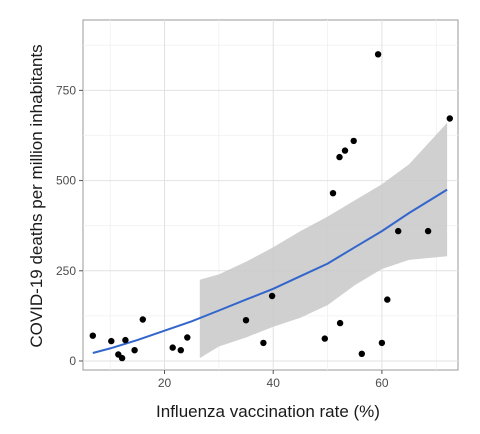 The width and height of the screenshot is (480, 434). Describe the element at coordinates (274, 383) in the screenshot. I see `x-tick-label: 40` at that location.